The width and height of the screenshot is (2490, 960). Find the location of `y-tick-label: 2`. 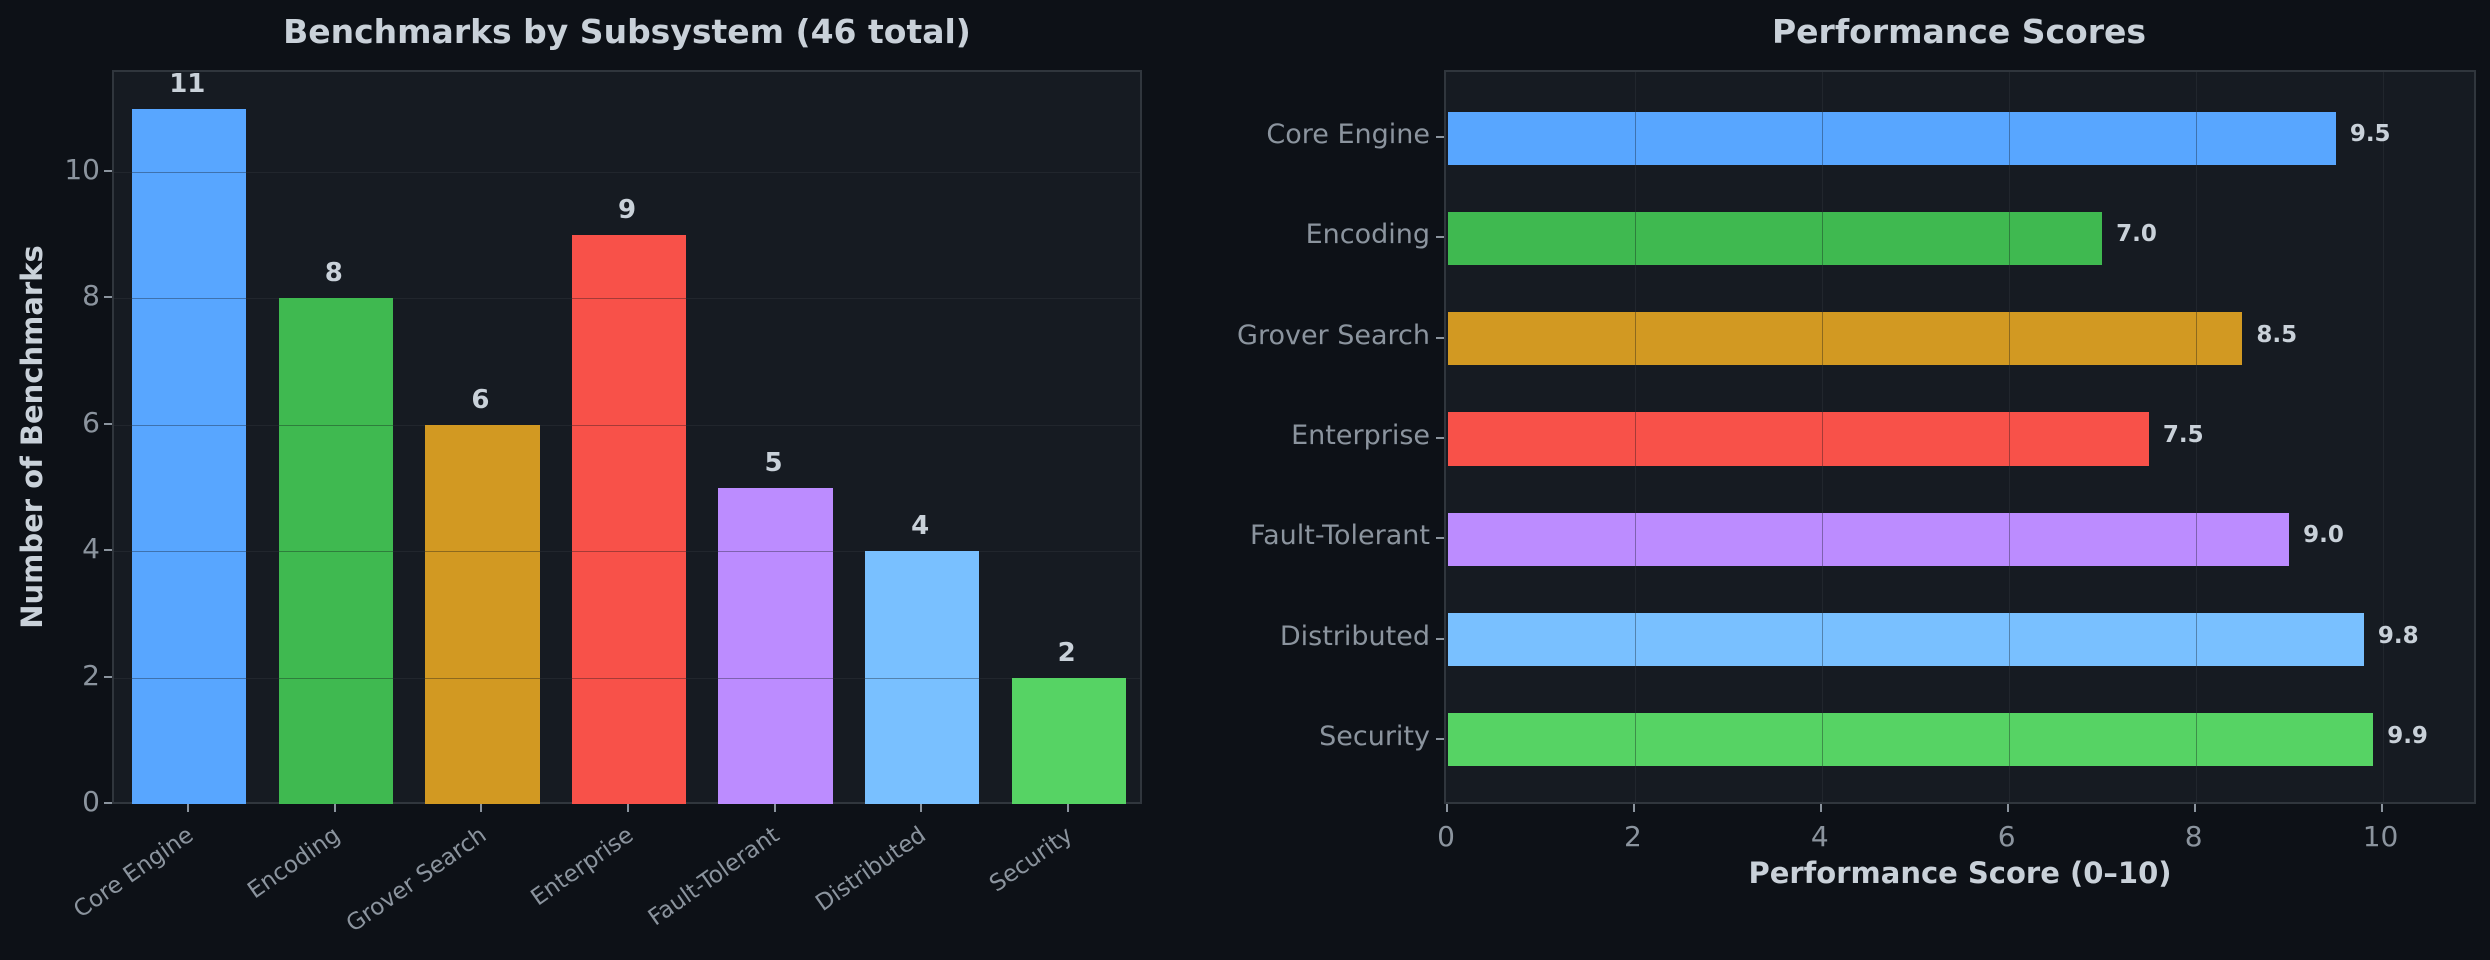

y-tick-label: 2 is located at coordinates (91, 675).